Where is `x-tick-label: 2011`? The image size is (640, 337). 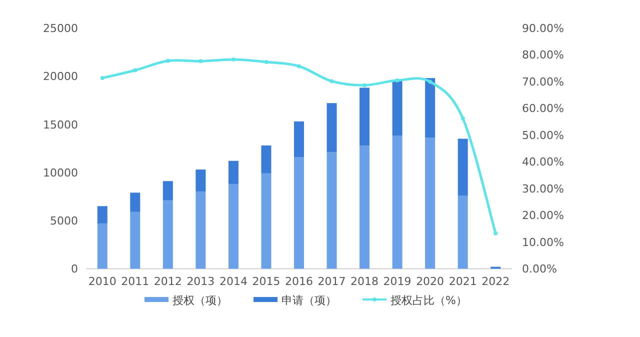 x-tick-label: 2011 is located at coordinates (135, 281).